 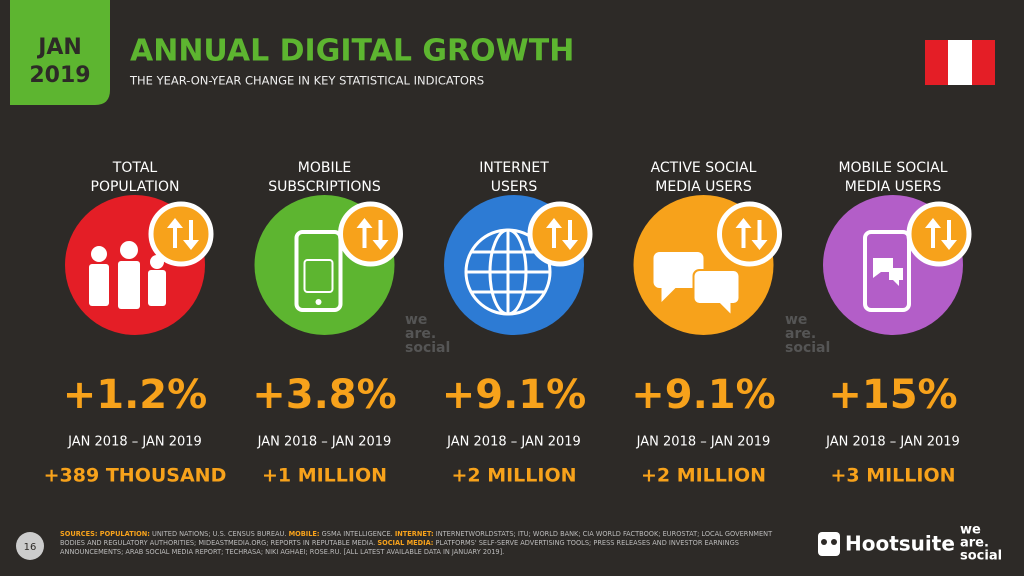 I want to click on absolute-change: +1 MILLION, so click(x=324, y=476).